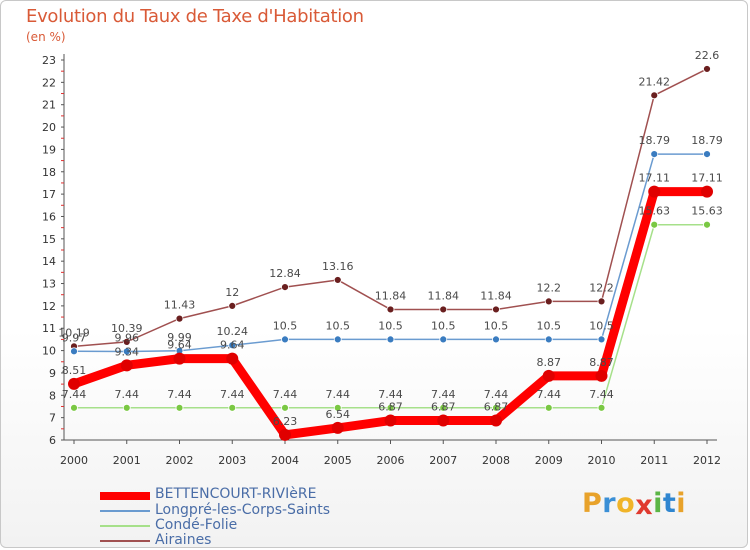 The image size is (750, 550). What do you see at coordinates (195, 16) in the screenshot?
I see `chart-title: Evolution du Taux de Taxe d'Habitation` at bounding box center [195, 16].